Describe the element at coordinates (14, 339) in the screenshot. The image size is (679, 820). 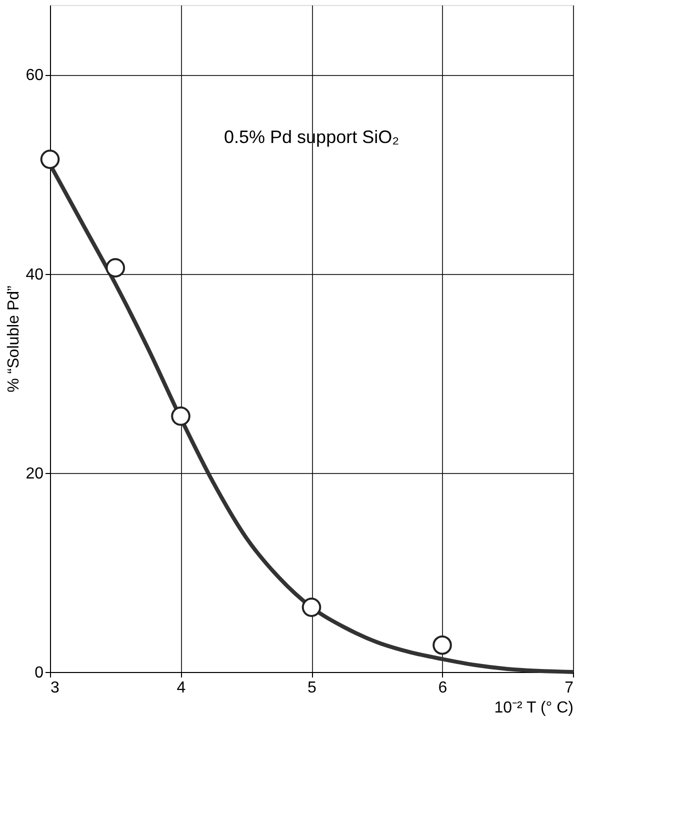
I see `y-axis-title: % “Soluble Pd”` at that location.